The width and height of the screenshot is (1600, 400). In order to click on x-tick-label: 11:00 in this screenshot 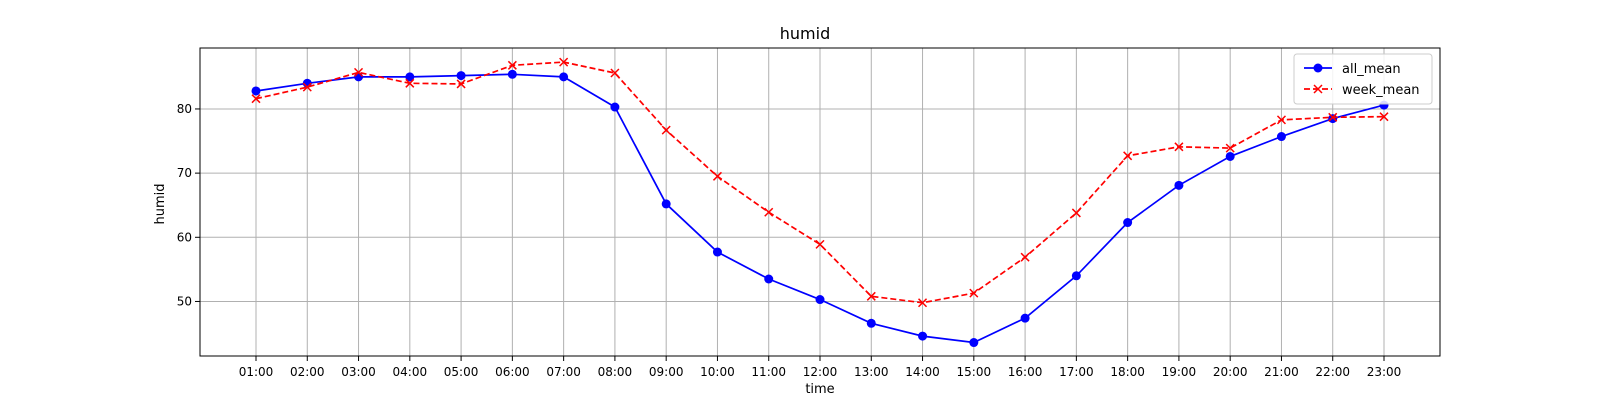, I will do `click(768, 372)`.